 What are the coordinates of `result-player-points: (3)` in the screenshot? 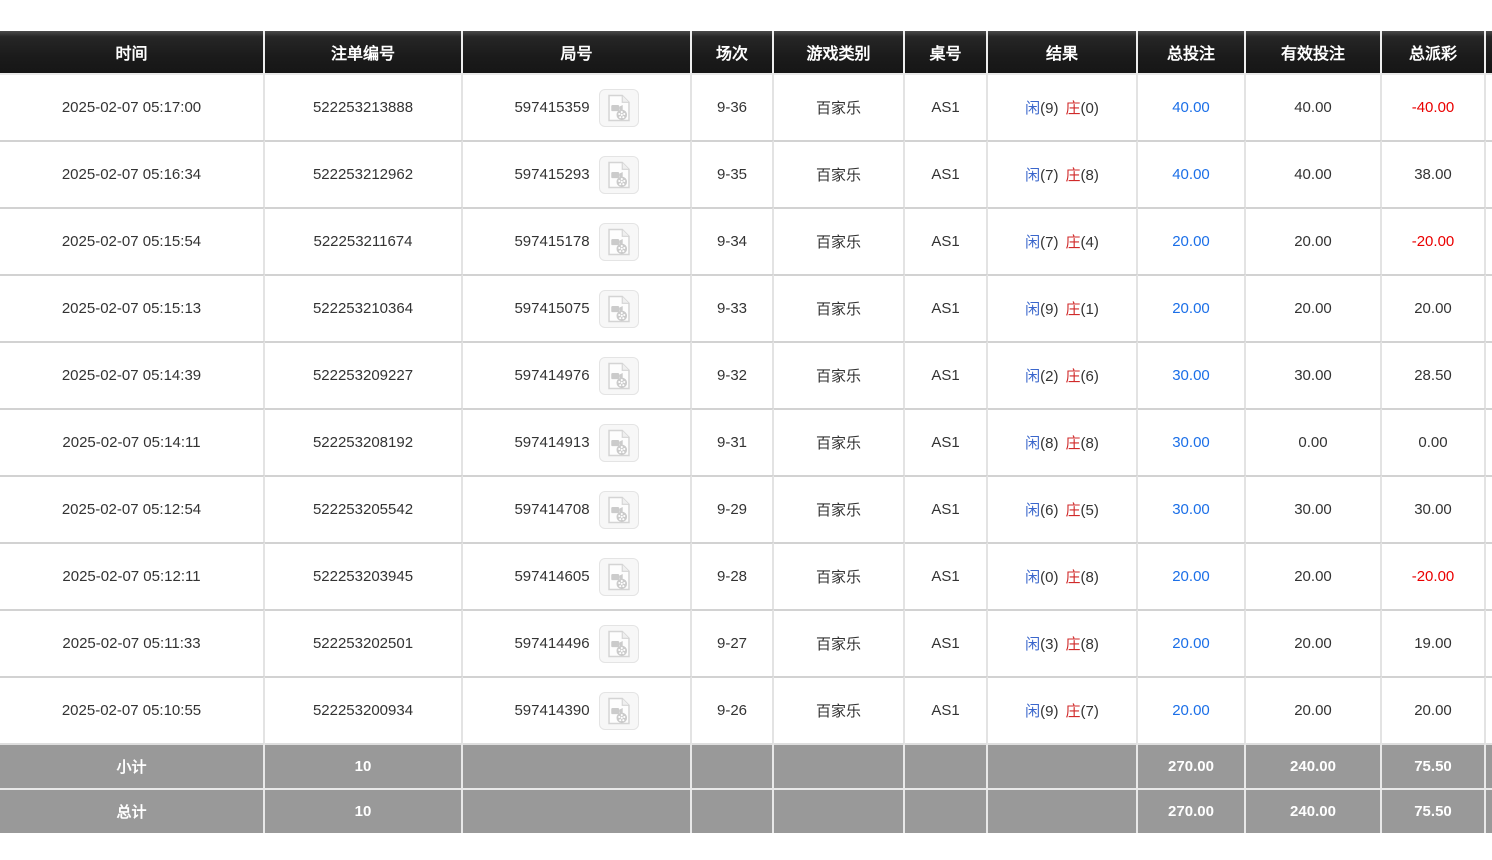 It's located at (1049, 644).